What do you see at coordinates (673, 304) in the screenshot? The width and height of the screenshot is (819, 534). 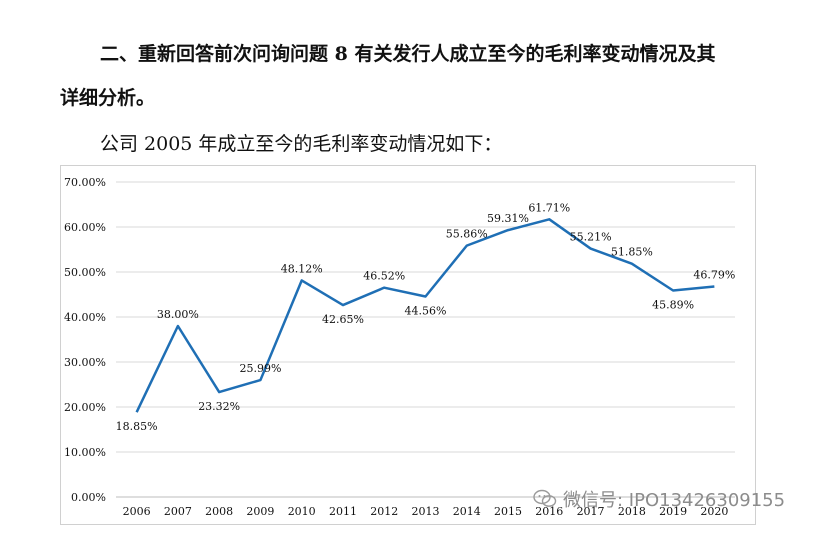 I see `data-label: 45.89%` at bounding box center [673, 304].